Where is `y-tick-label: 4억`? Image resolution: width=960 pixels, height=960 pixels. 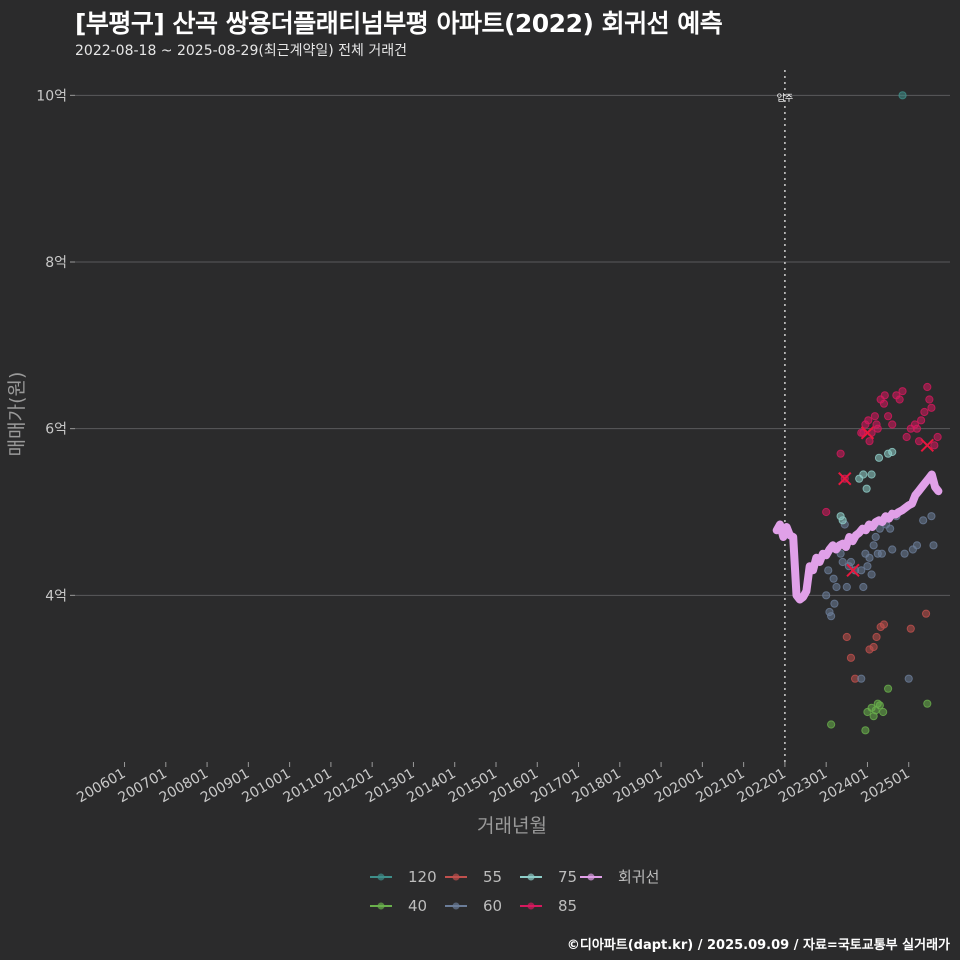
y-tick-label: 4억 is located at coordinates (56, 596).